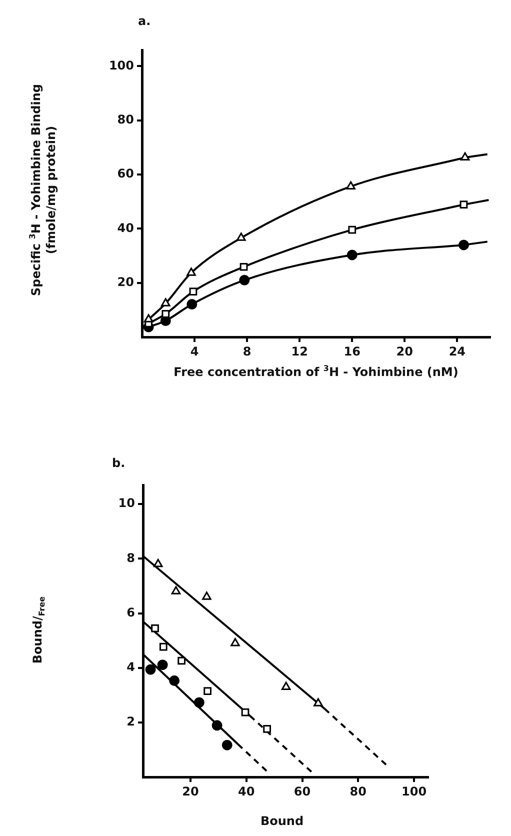  I want to click on x-tick-label: 24, so click(457, 351).